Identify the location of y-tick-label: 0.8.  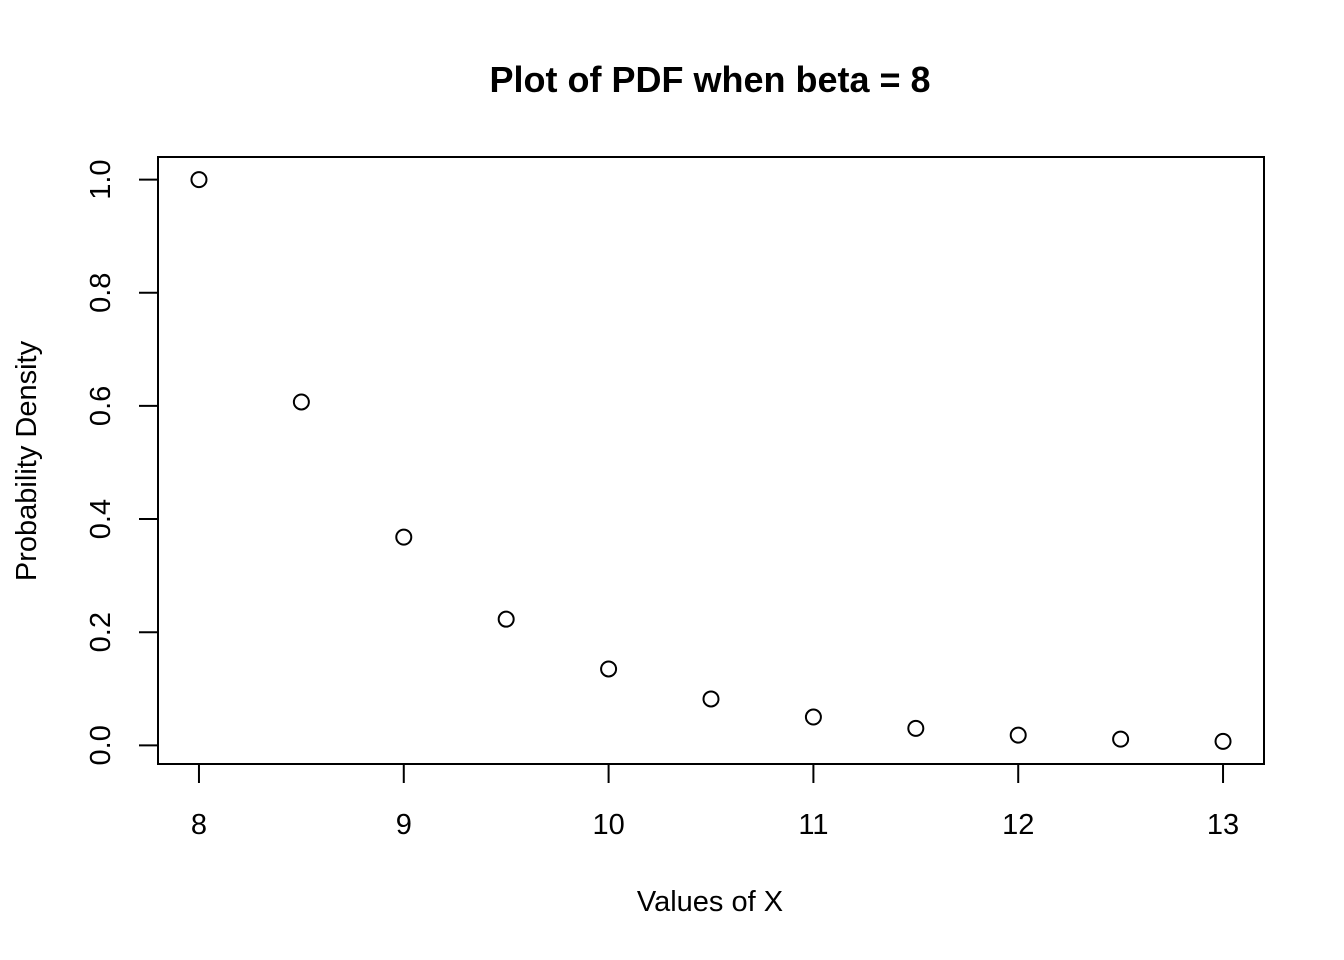
(101, 293).